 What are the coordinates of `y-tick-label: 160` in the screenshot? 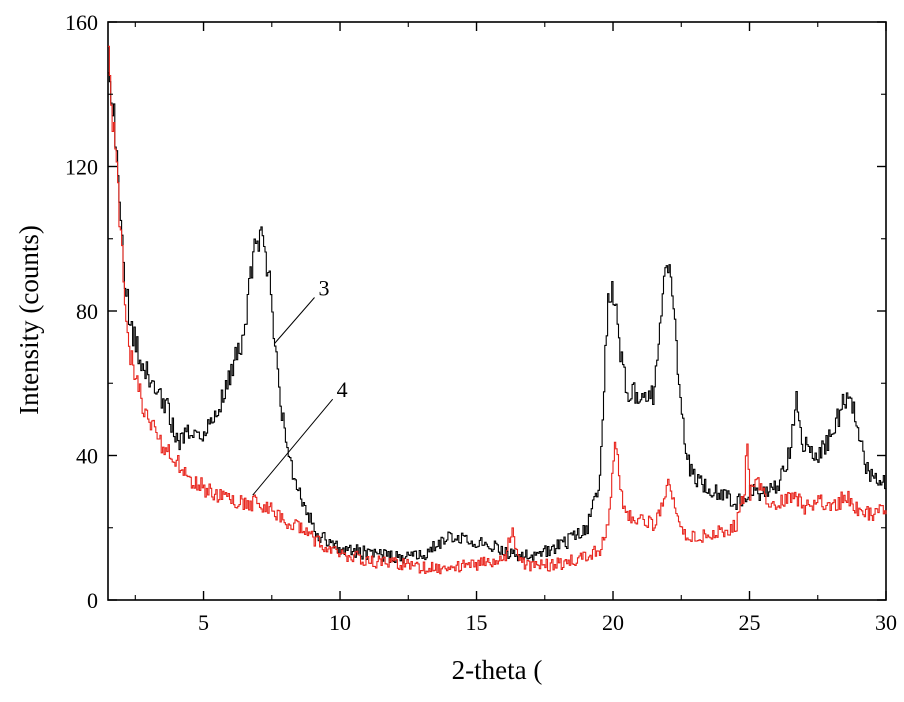 It's located at (81, 22).